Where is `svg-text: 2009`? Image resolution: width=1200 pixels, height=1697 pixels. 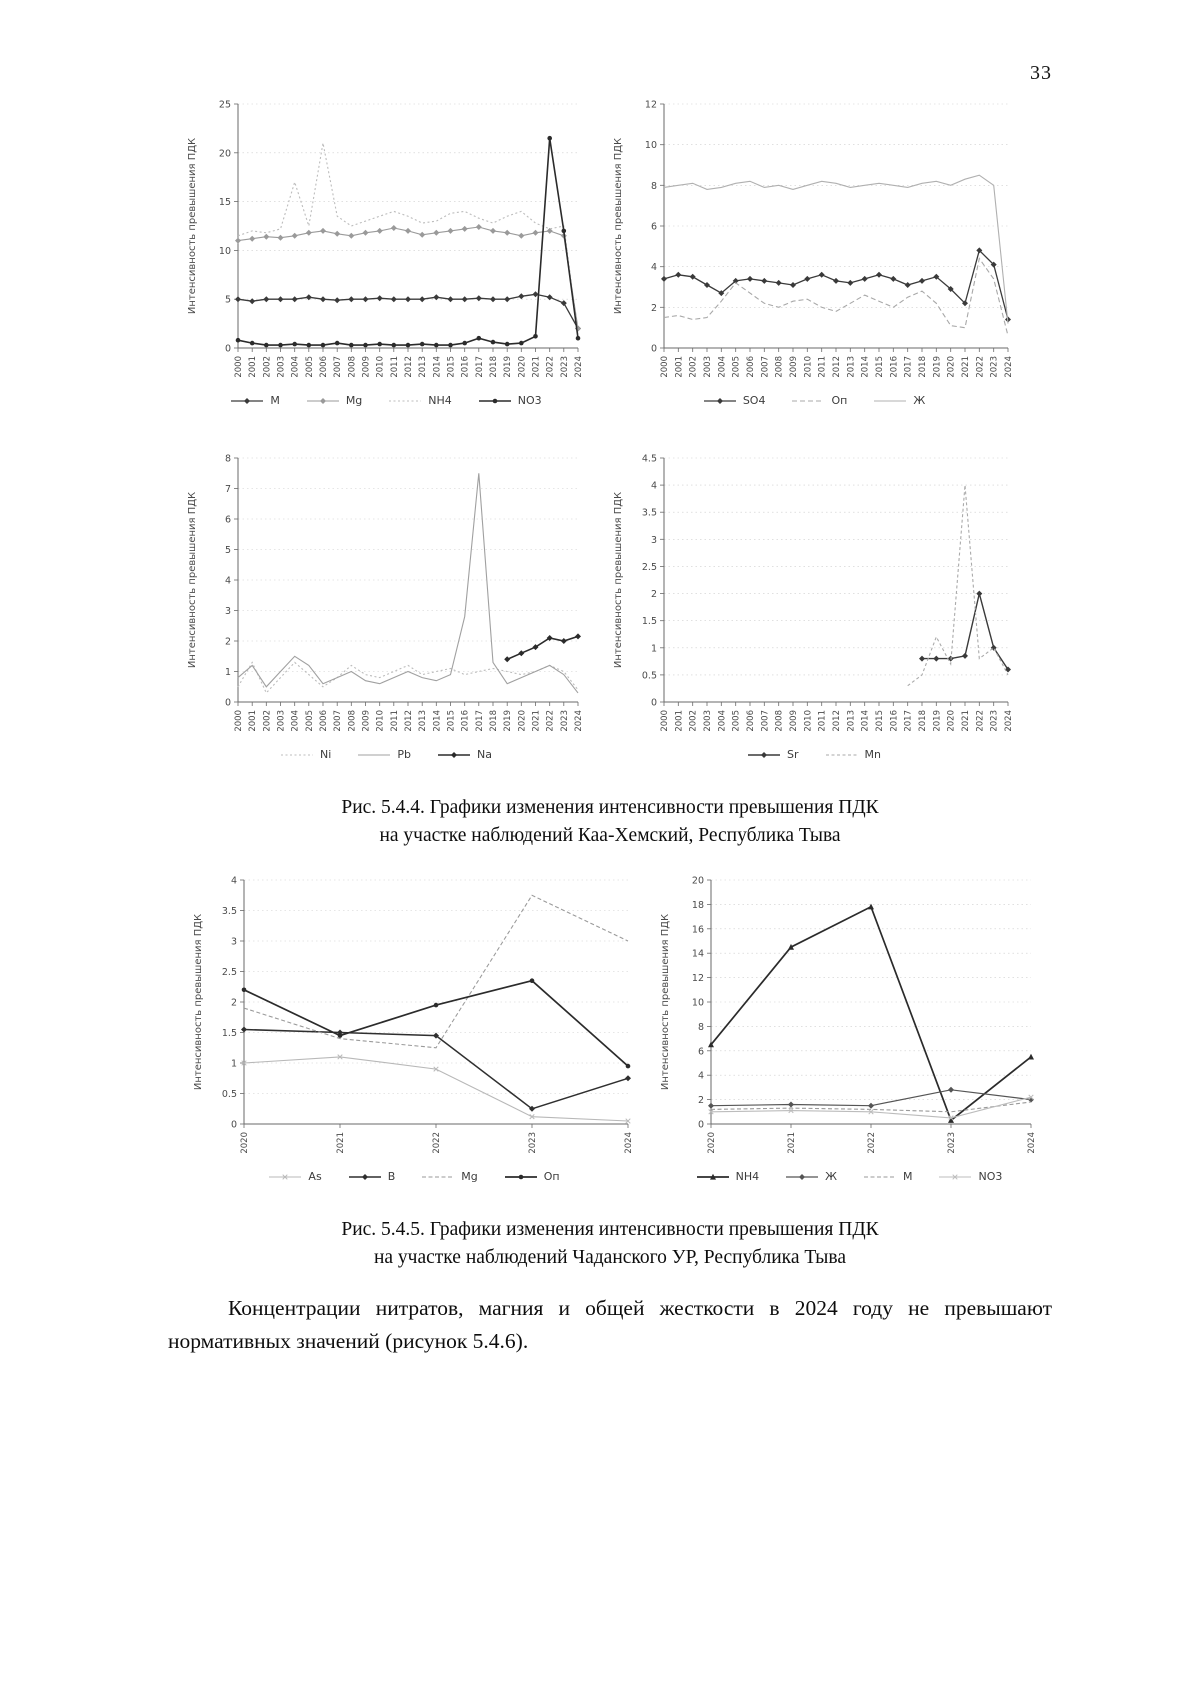
svg-text: 2009 is located at coordinates (367, 367).